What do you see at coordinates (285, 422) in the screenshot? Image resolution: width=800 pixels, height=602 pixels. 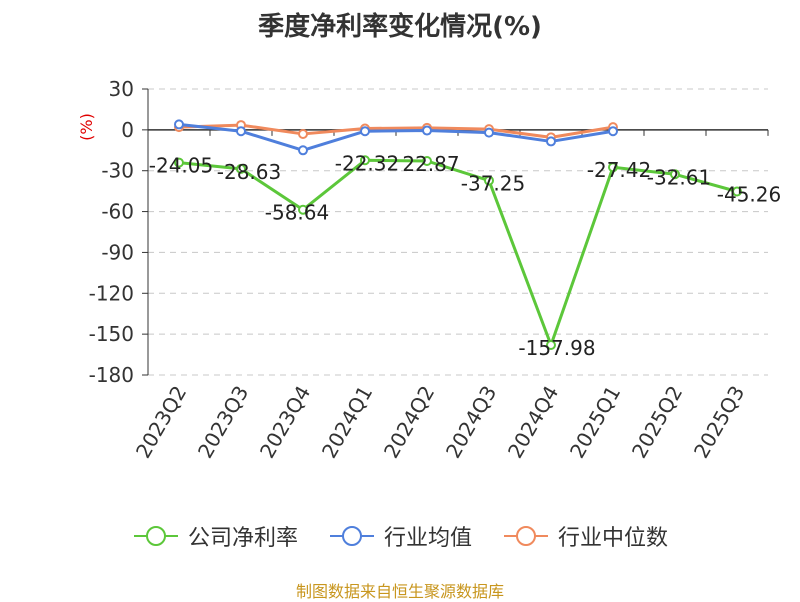 I see `x-tick-label-2: 2023Q4` at bounding box center [285, 422].